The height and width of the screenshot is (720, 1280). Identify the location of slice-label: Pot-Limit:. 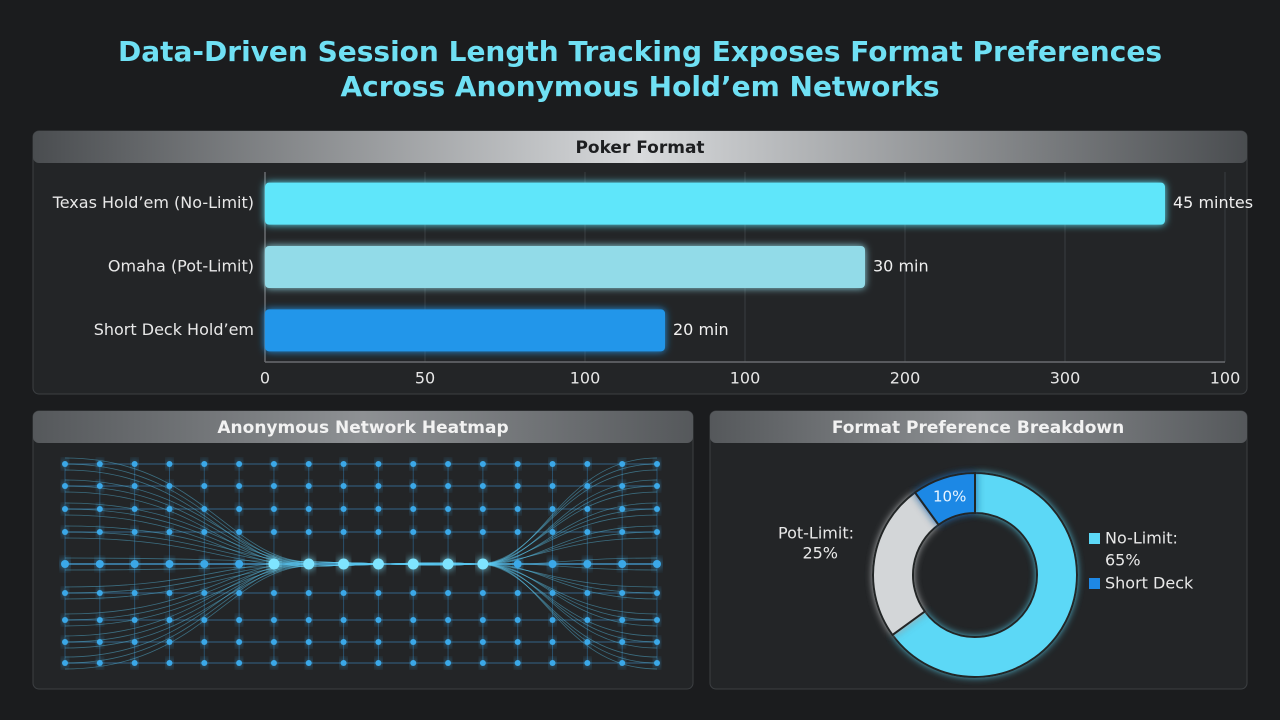
(816, 533).